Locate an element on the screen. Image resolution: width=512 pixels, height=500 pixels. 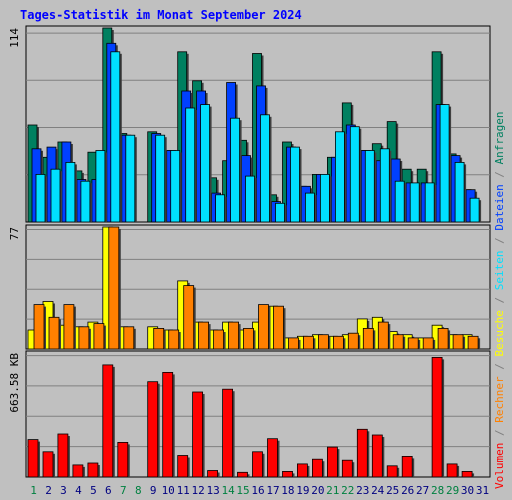
x-tick-label: 4 is located at coordinates (78, 490).